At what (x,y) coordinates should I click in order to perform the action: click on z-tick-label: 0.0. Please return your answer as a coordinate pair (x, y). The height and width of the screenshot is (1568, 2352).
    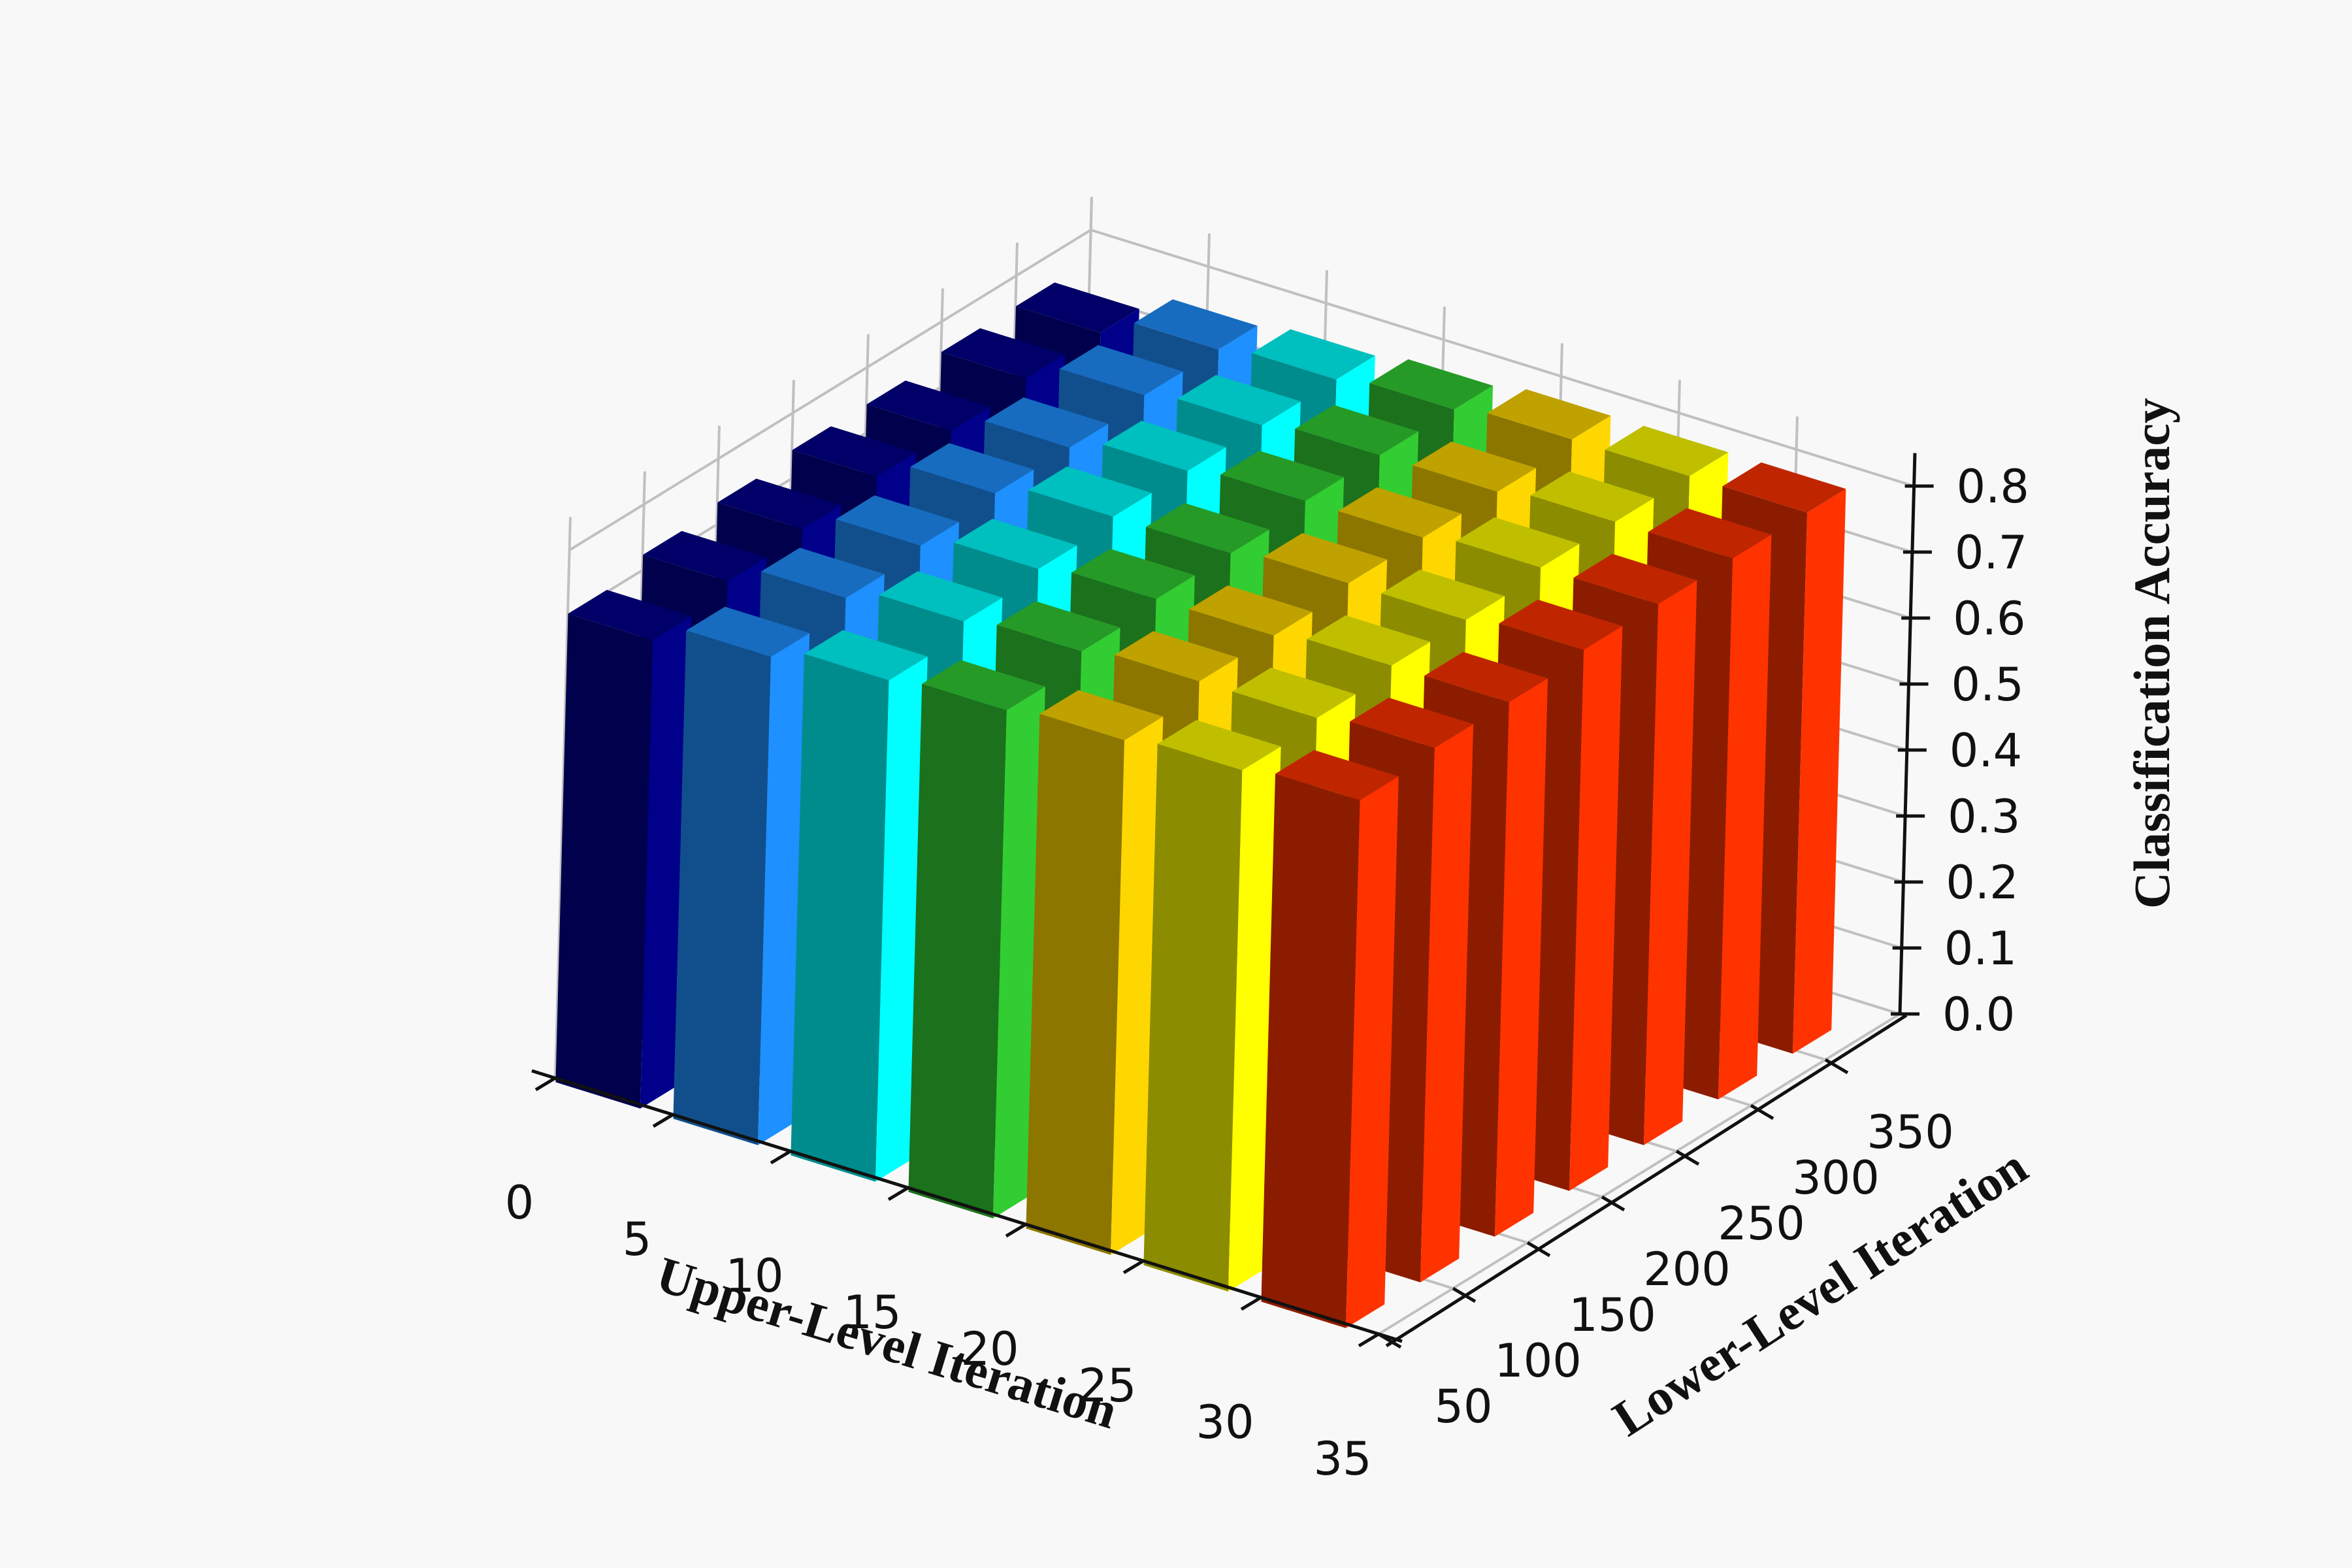
    Looking at the image, I should click on (1978, 1014).